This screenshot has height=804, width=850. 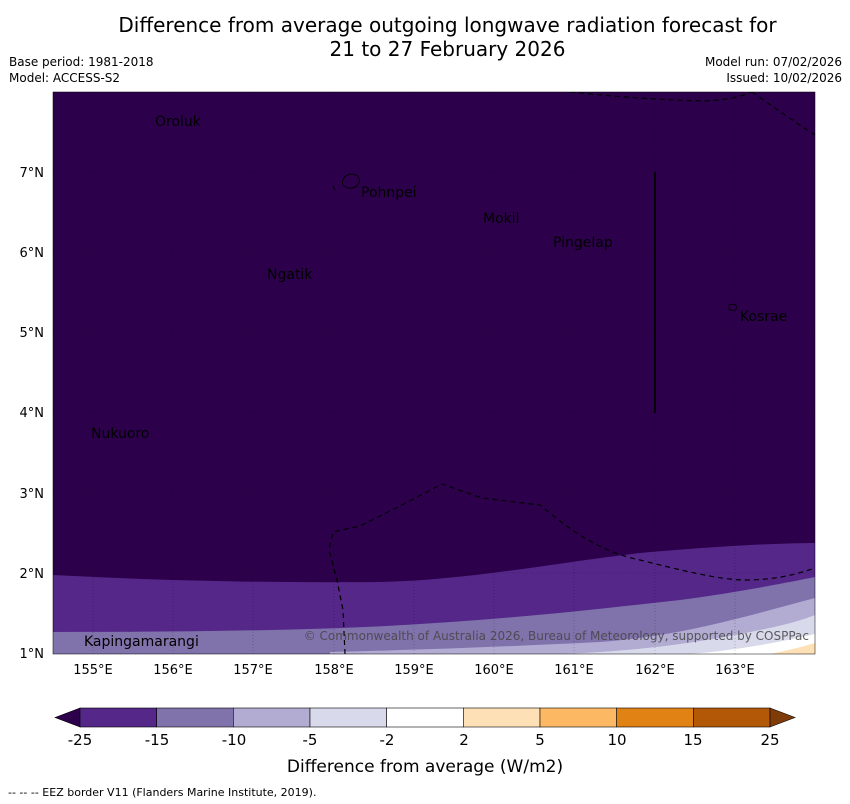 I want to click on lat-tick: 6°N, so click(x=32, y=253).